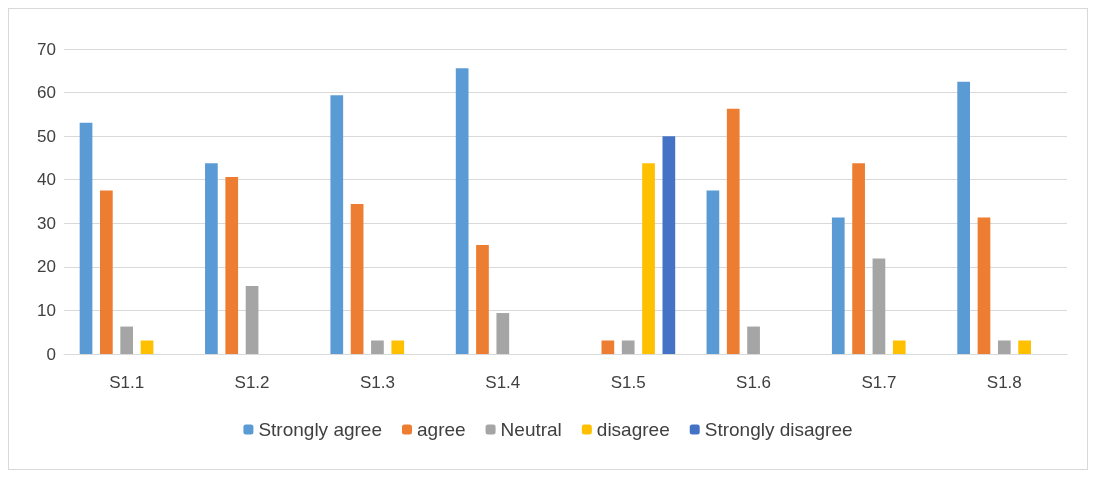  I want to click on legend-label: agree, so click(441, 429).